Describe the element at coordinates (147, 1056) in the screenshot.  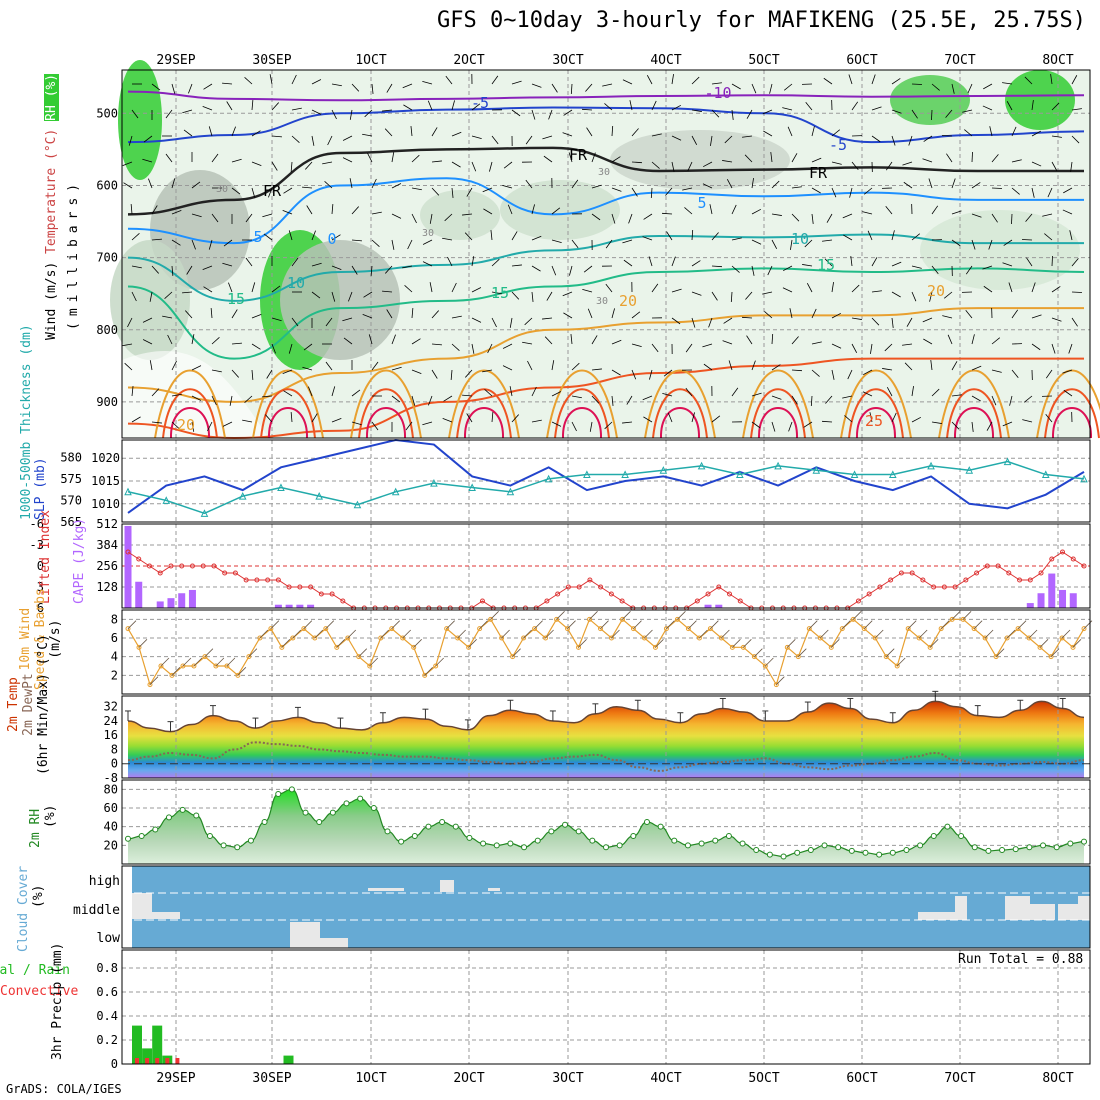
I see `precip-total-bar` at that location.